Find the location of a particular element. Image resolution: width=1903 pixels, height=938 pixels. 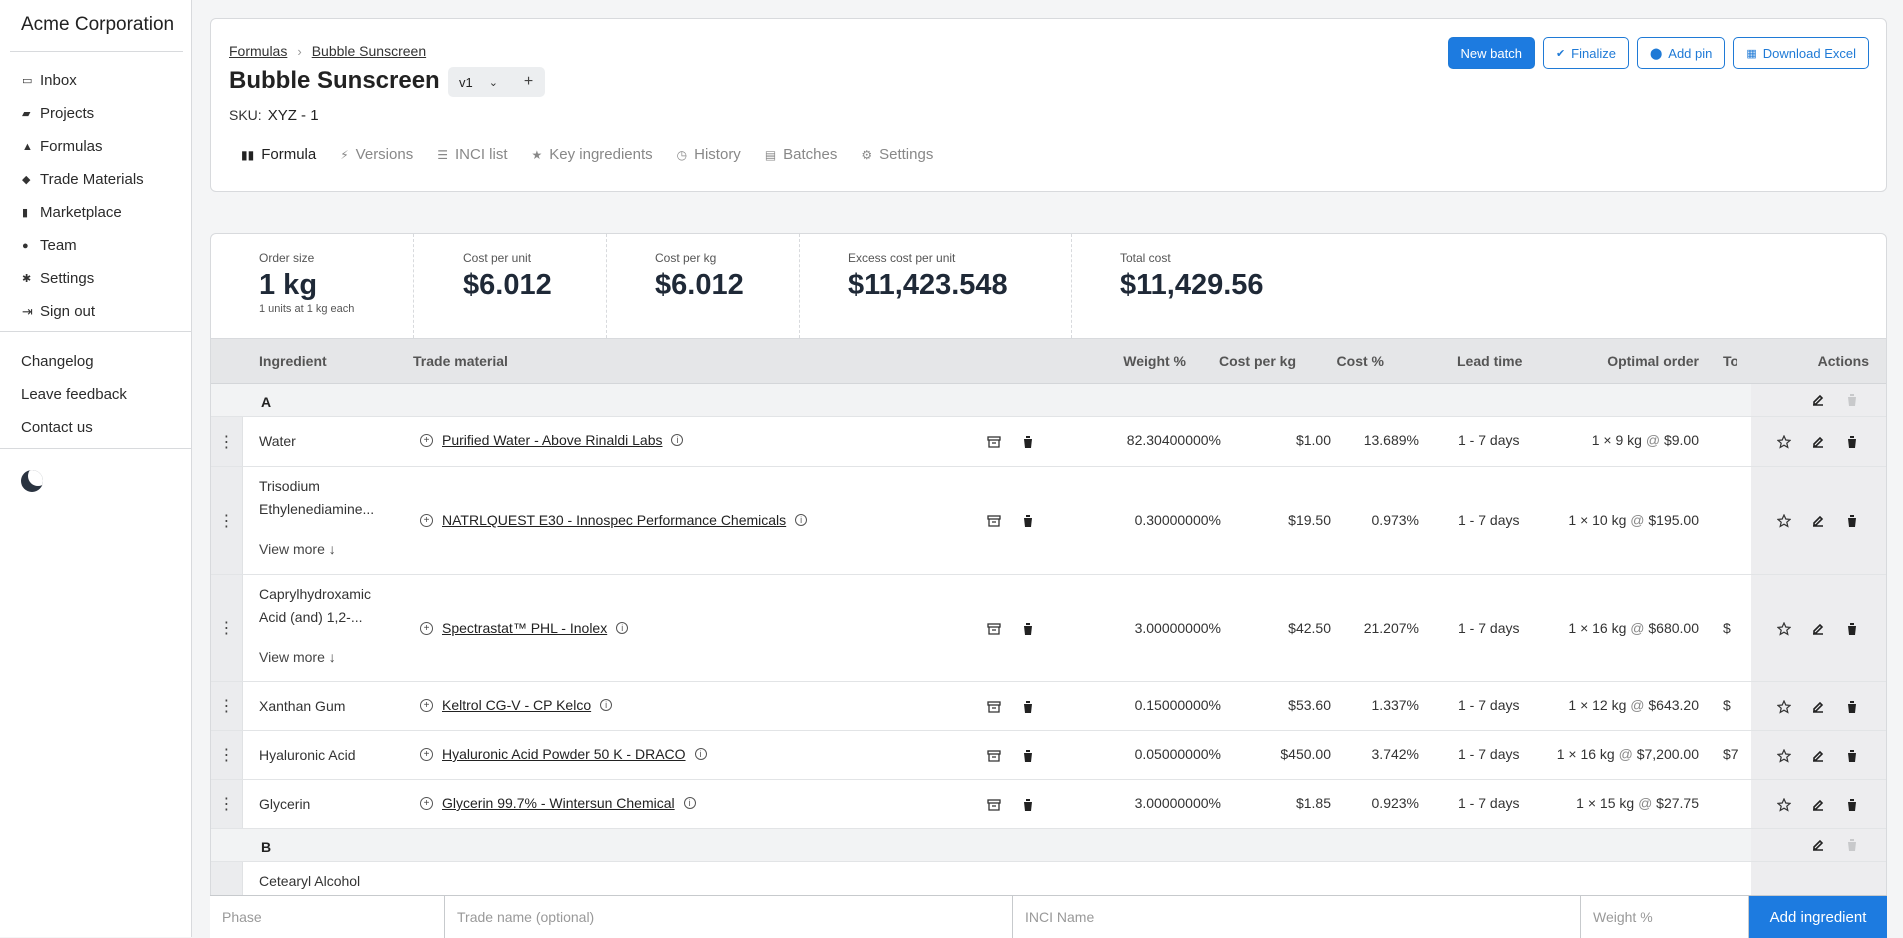

add-ingredient-button: Add ingredient is located at coordinates (1818, 917).